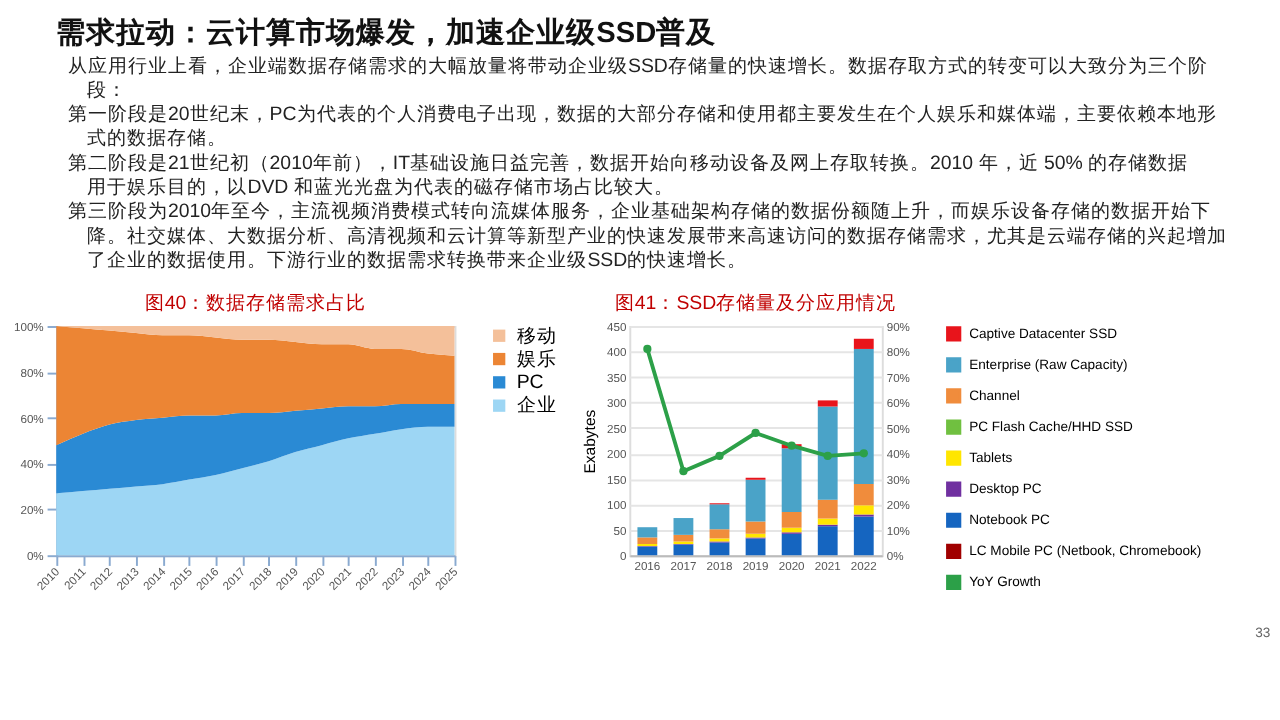 This screenshot has width=1280, height=720. I want to click on text: 第二阶段是21世纪初（2010年前），IT基础设施日益完善，数据开始向移动设备及网上存取转换。2010 年，近 50% 的存储数据用于娱乐目的，以DVD 和蓝光光盘为代表的磁存储市场占比较大。, so click(628, 174).